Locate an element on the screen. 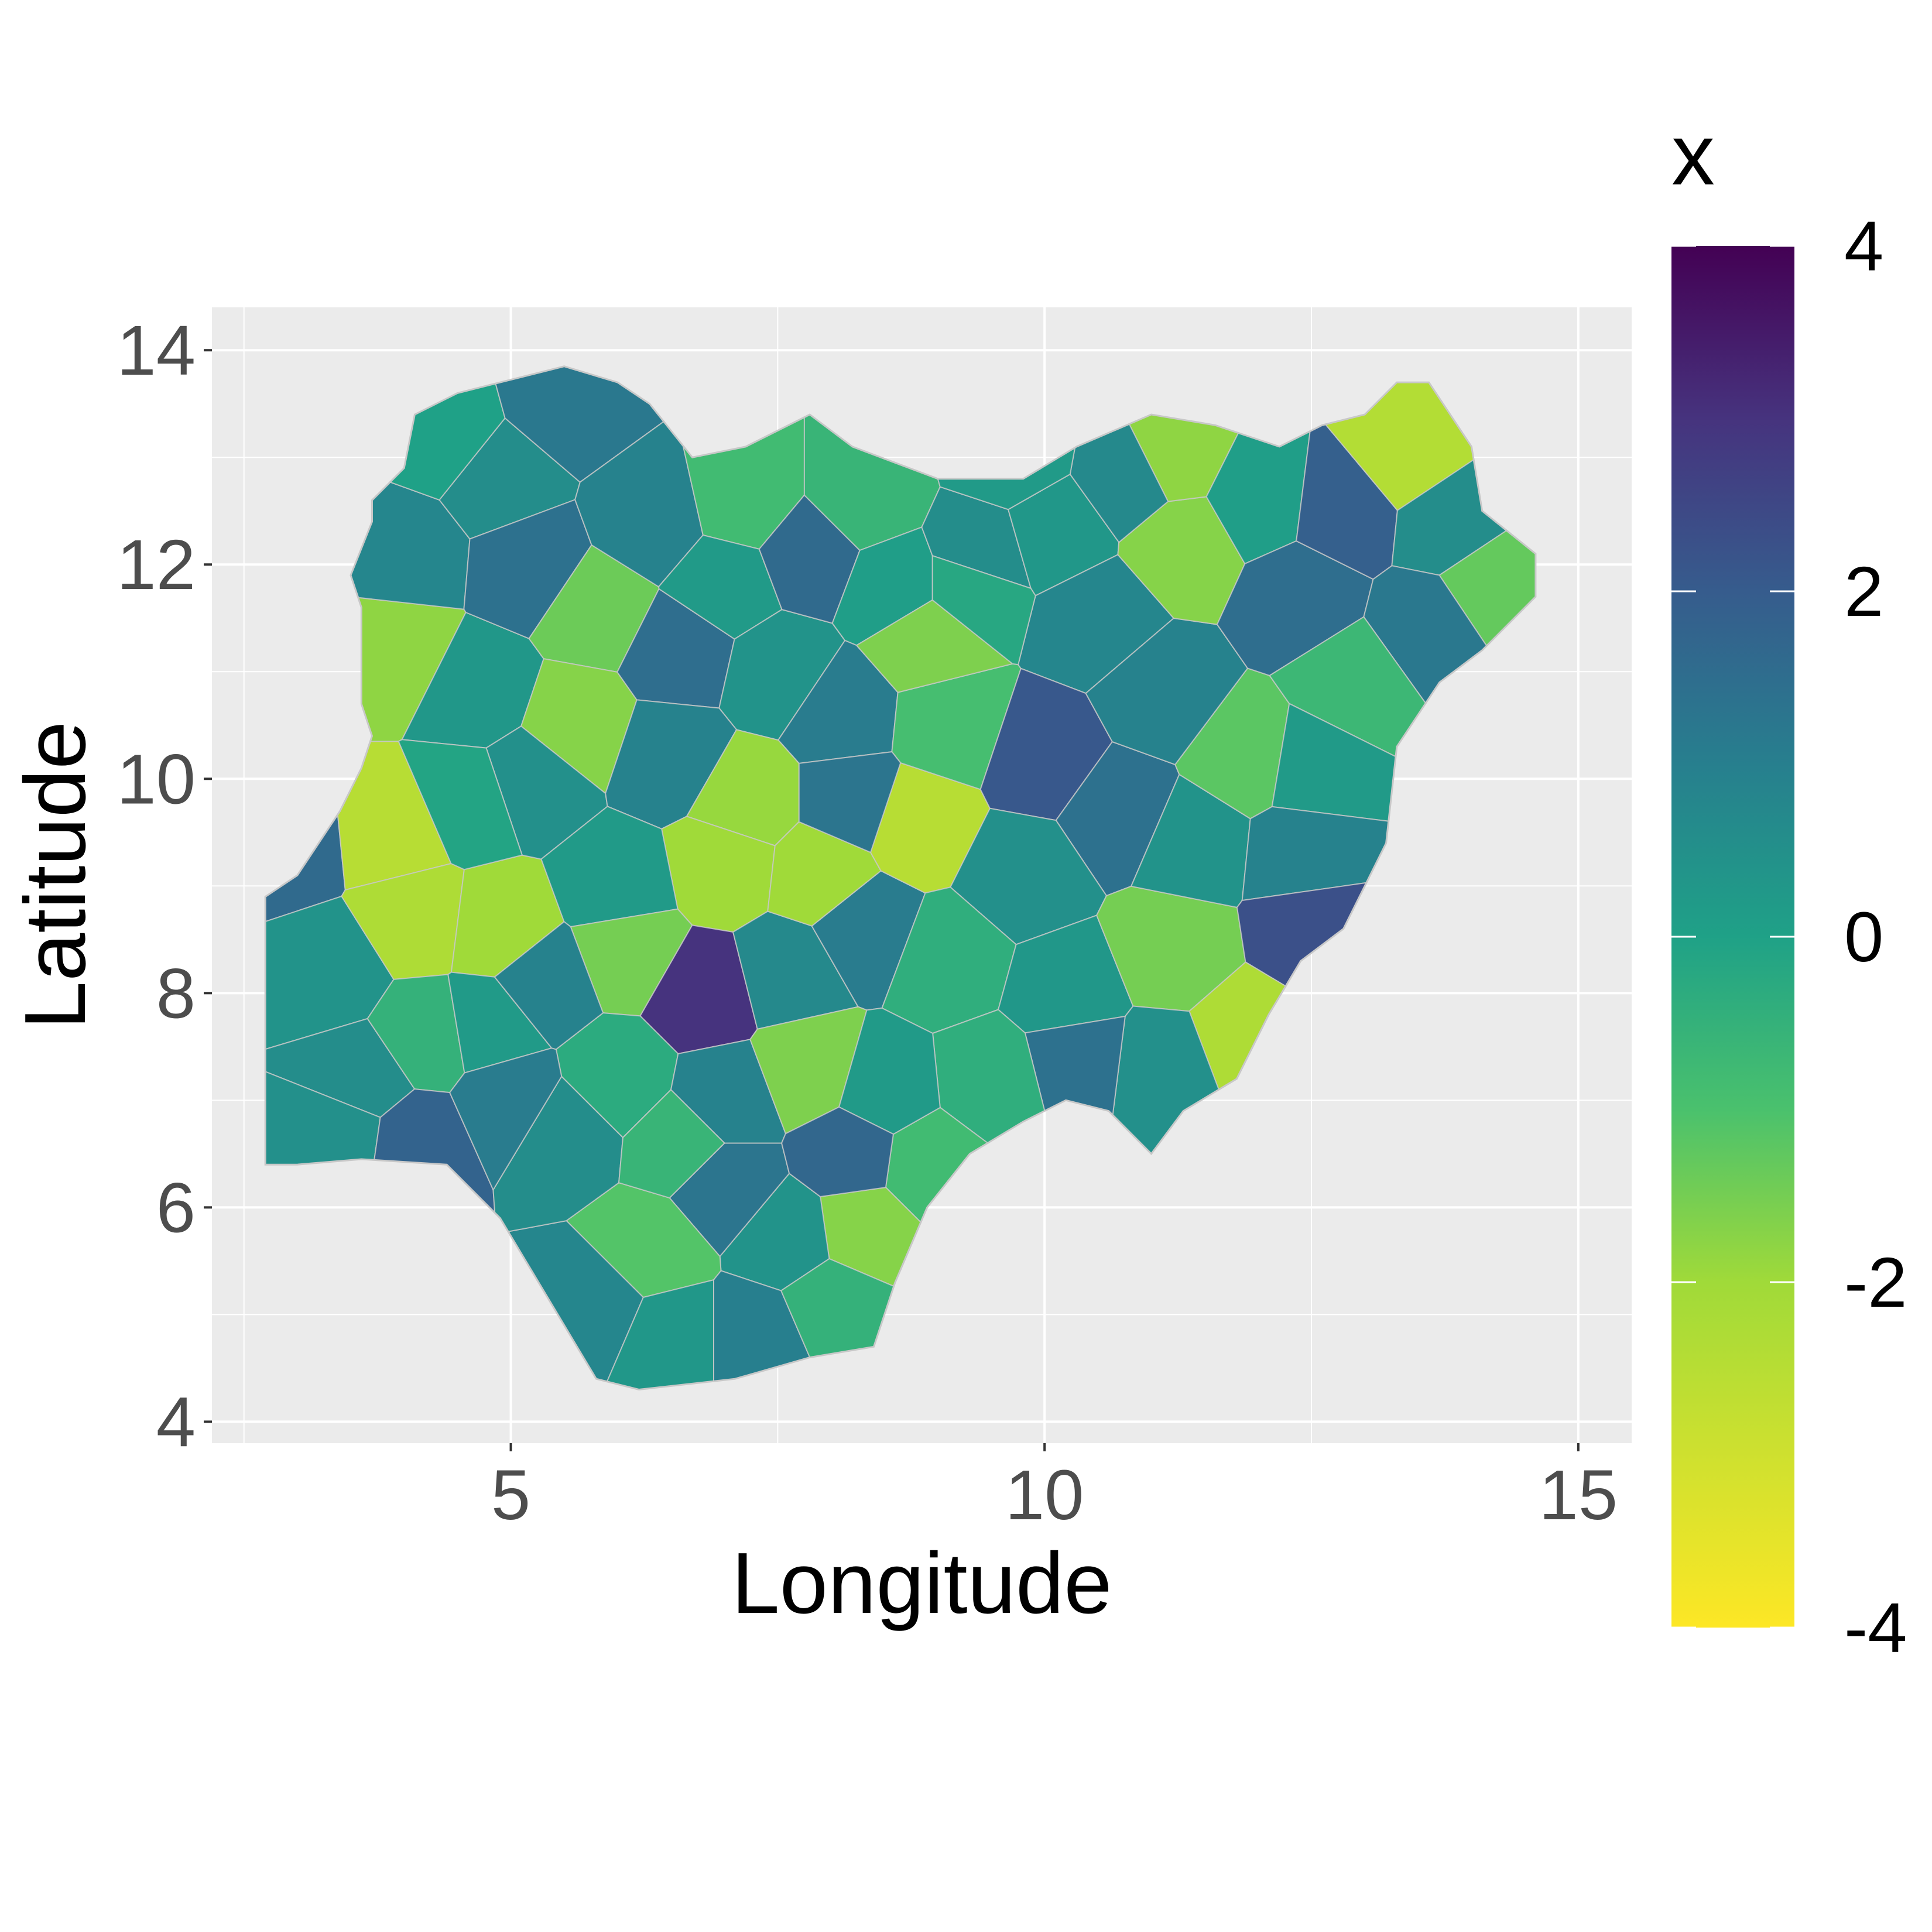 The image size is (1932, 1932). legend-tick-label: 2 is located at coordinates (1863, 591).